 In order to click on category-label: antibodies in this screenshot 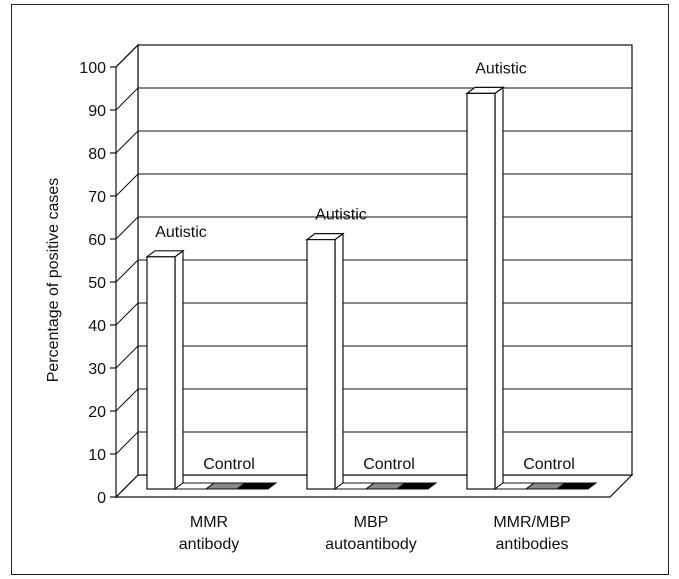, I will do `click(532, 544)`.